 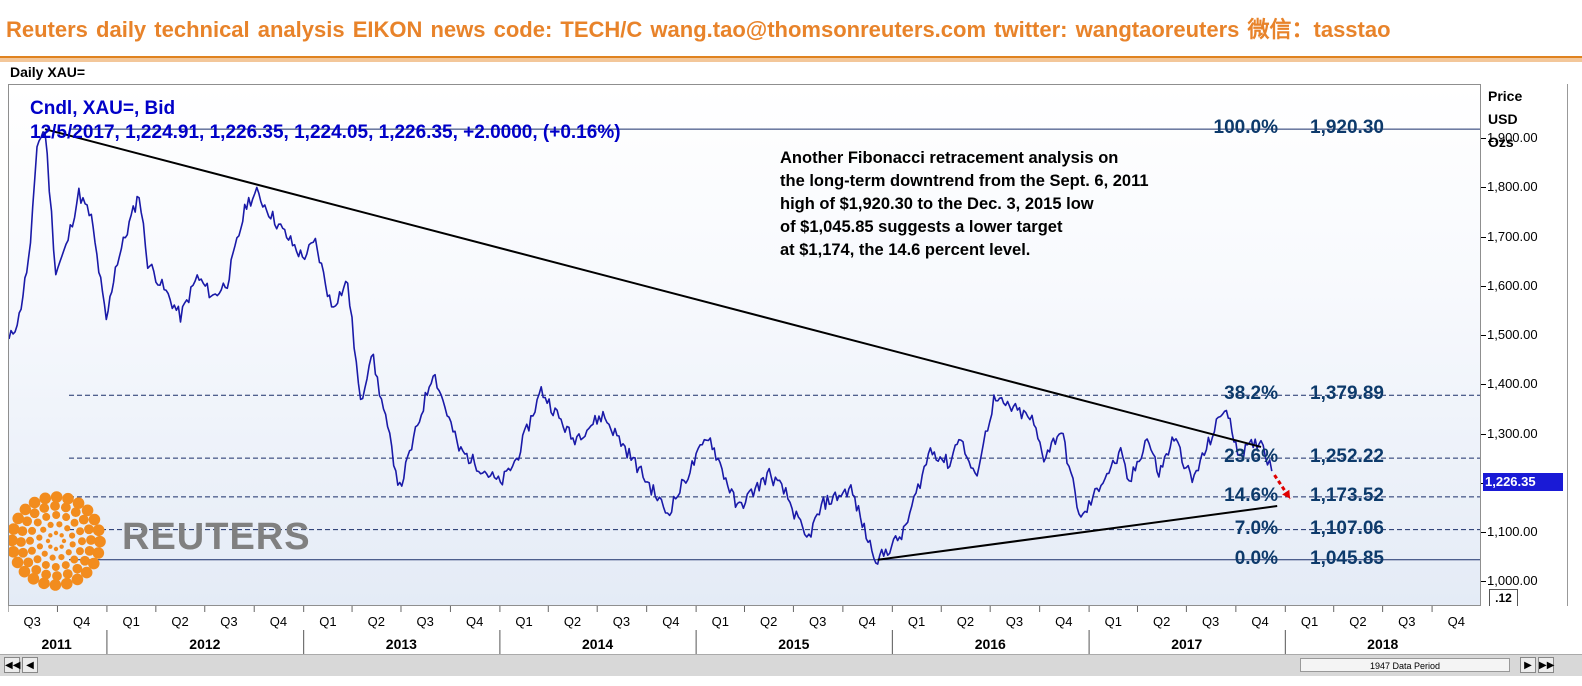 What do you see at coordinates (1512, 384) in the screenshot?
I see `y-tick-label: 1,400.00` at bounding box center [1512, 384].